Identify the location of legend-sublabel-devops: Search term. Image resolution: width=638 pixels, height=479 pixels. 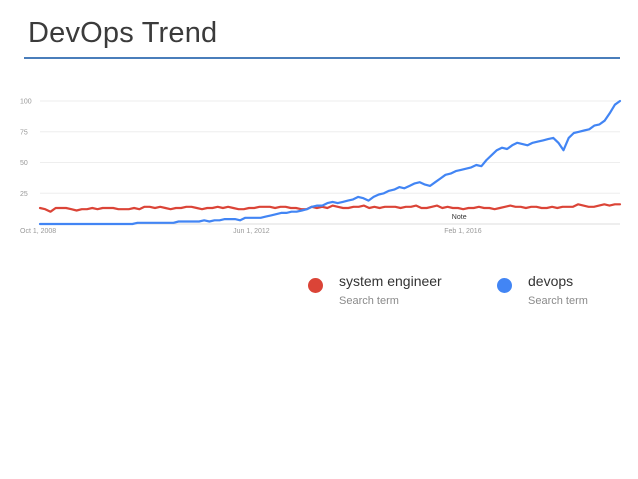
(558, 301).